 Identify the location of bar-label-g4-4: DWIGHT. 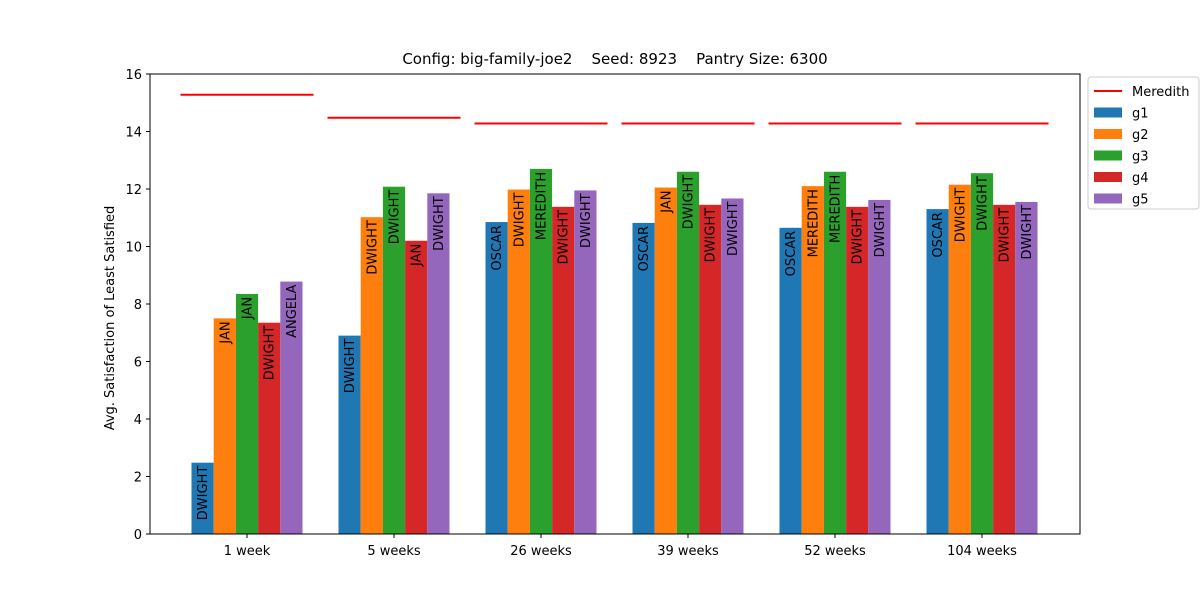
(858, 237).